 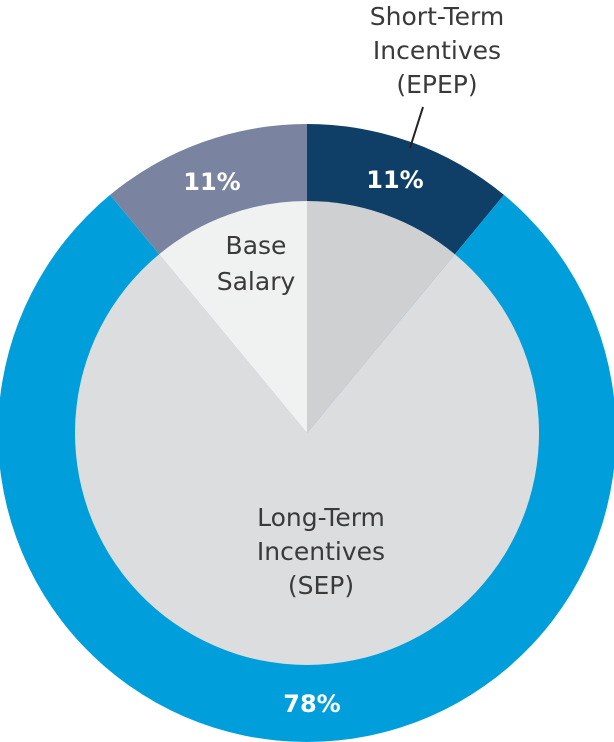 I want to click on label-short-term-line2: Incentives, so click(x=437, y=50).